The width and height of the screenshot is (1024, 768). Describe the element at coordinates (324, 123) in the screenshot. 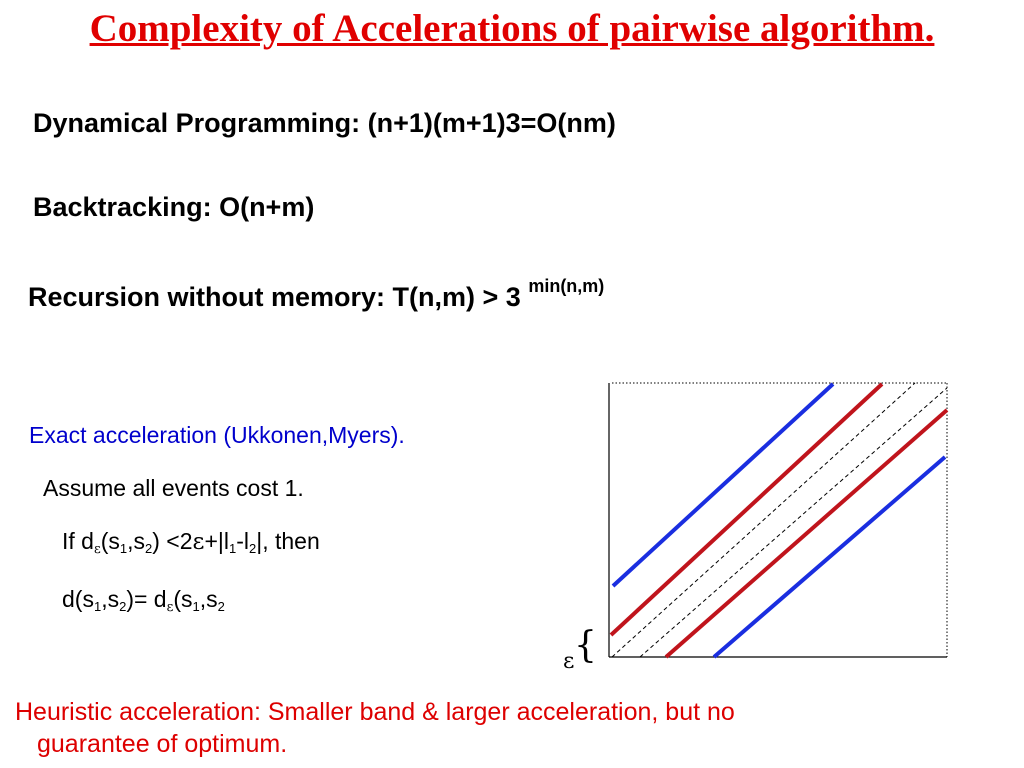

I see `dp-complexity: Dynamical Programming: (n+1)(m+1)3=O(nm)` at that location.